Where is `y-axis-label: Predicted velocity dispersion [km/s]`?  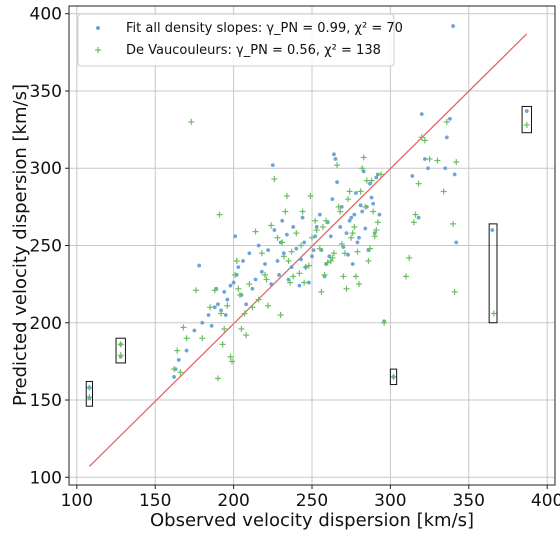
y-axis-label: Predicted velocity dispersion [km/s] is located at coordinates (20, 245).